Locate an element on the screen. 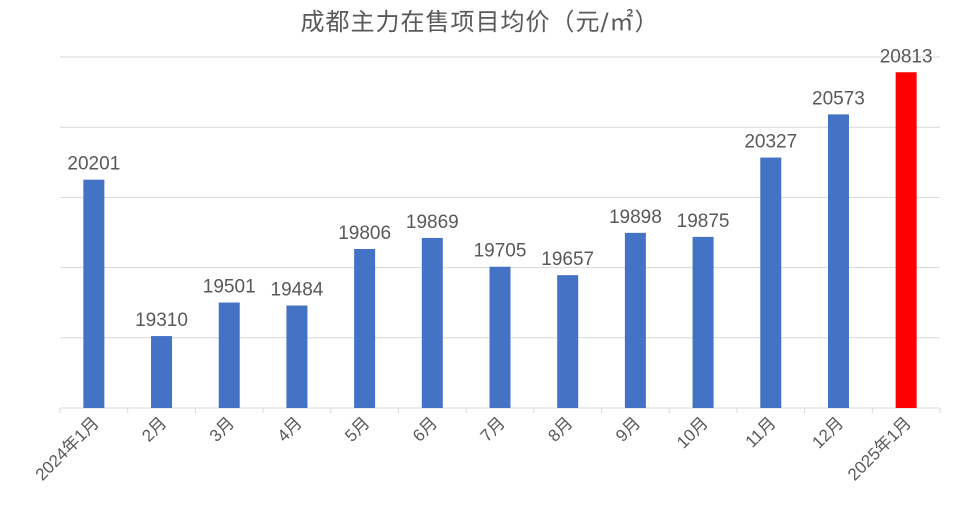 This screenshot has width=960, height=524. data-label: 20573 is located at coordinates (838, 98).